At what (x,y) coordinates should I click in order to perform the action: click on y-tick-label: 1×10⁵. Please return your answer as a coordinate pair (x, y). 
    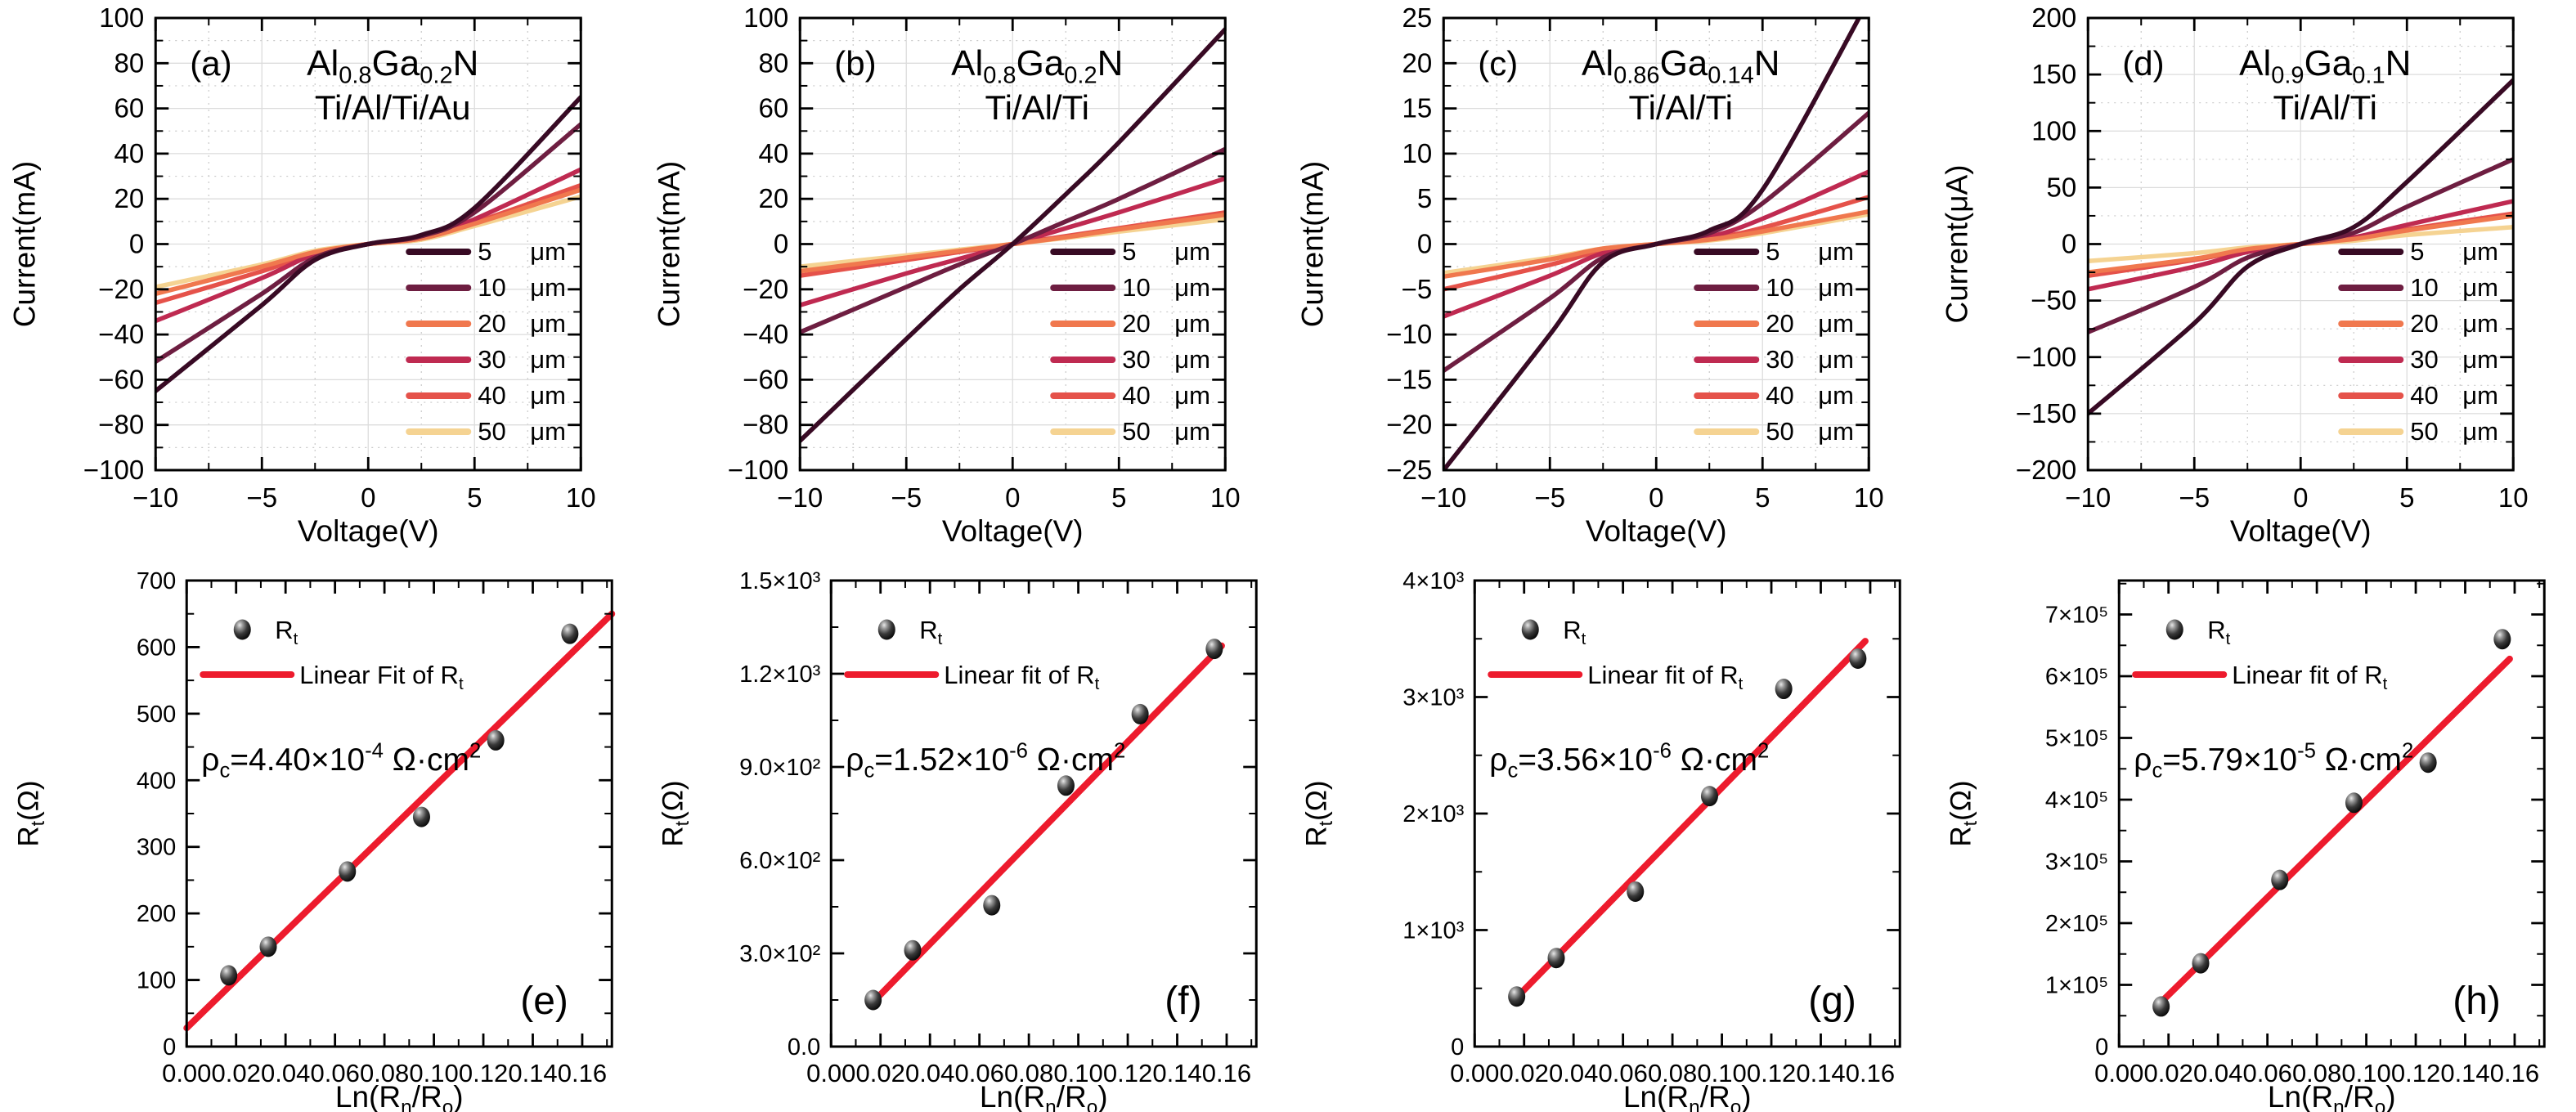
    Looking at the image, I should click on (2075, 986).